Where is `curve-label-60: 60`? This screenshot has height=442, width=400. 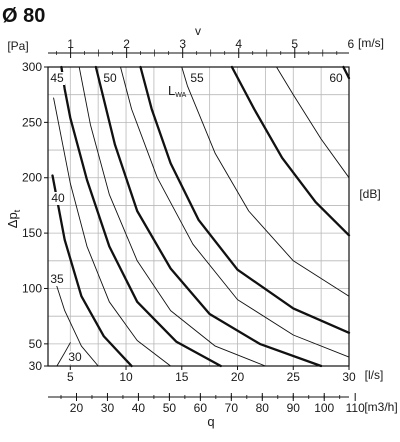
curve-label-60: 60 is located at coordinates (336, 78).